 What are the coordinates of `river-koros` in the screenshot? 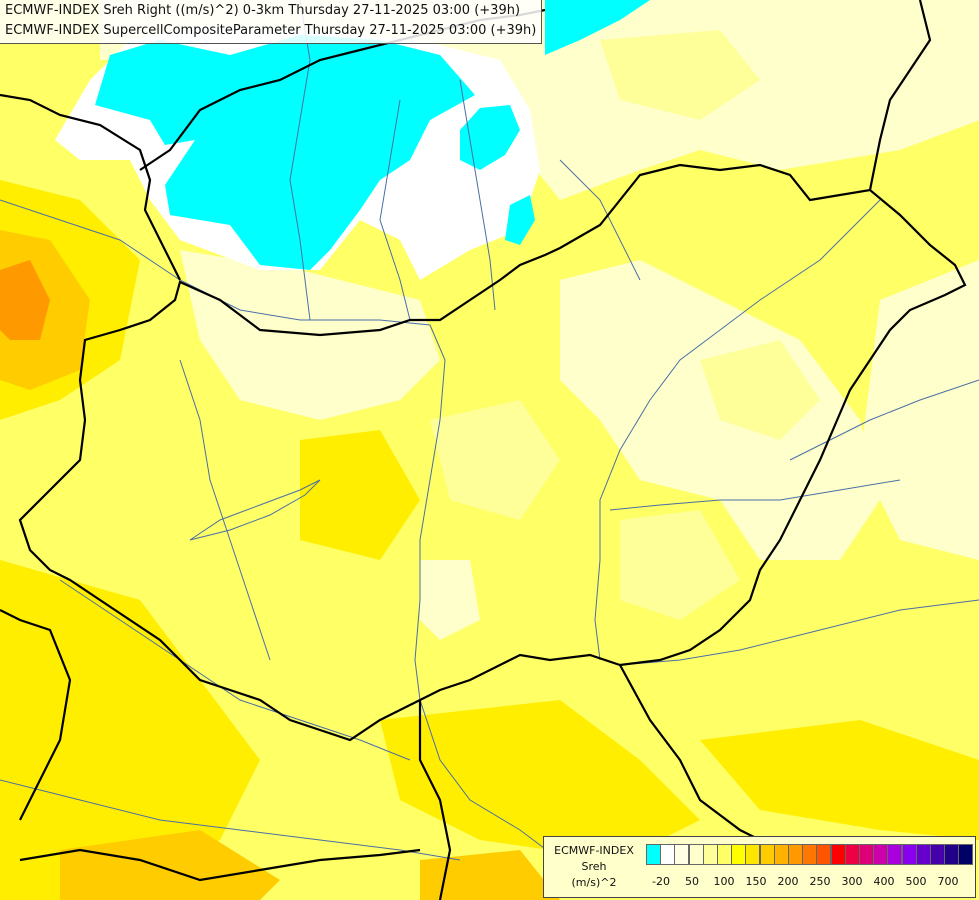 It's located at (755, 495).